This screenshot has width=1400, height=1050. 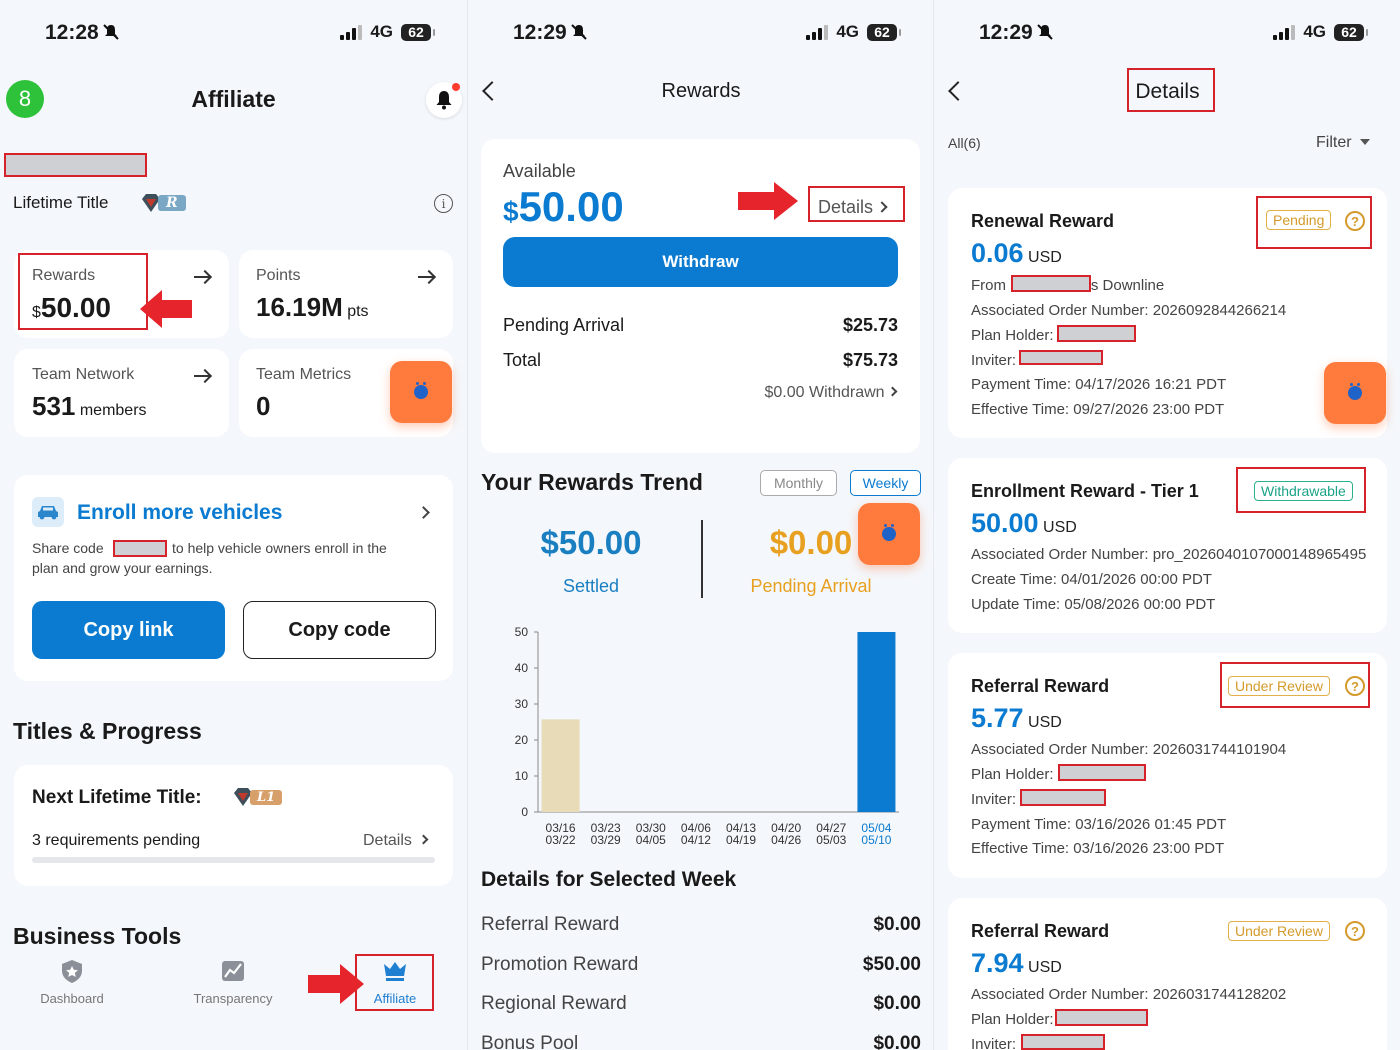 What do you see at coordinates (61, 202) in the screenshot?
I see `lifetime-title-label: Lifetime Title` at bounding box center [61, 202].